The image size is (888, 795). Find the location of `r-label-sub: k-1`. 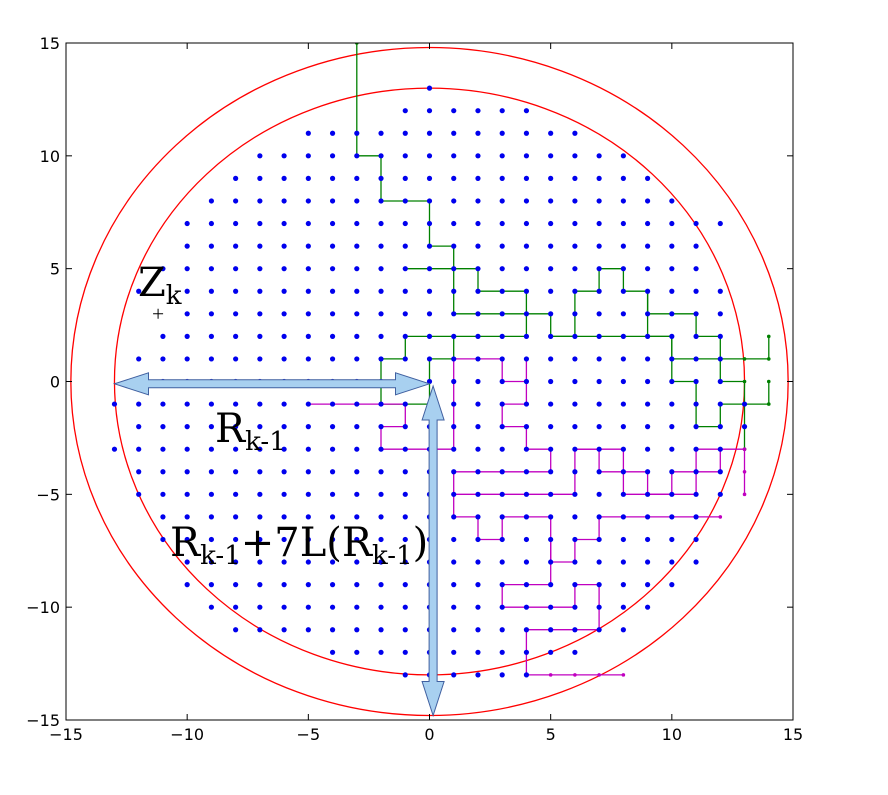

r-label-sub: k-1 is located at coordinates (265, 442).